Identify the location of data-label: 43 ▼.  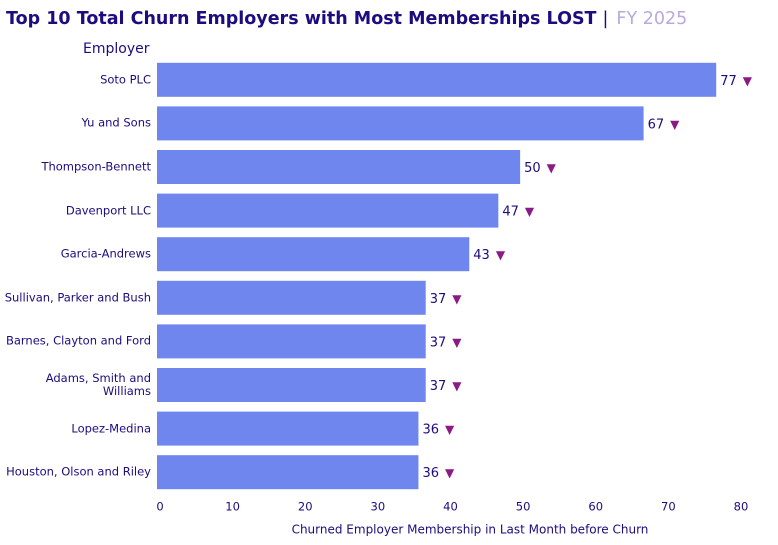
(489, 255).